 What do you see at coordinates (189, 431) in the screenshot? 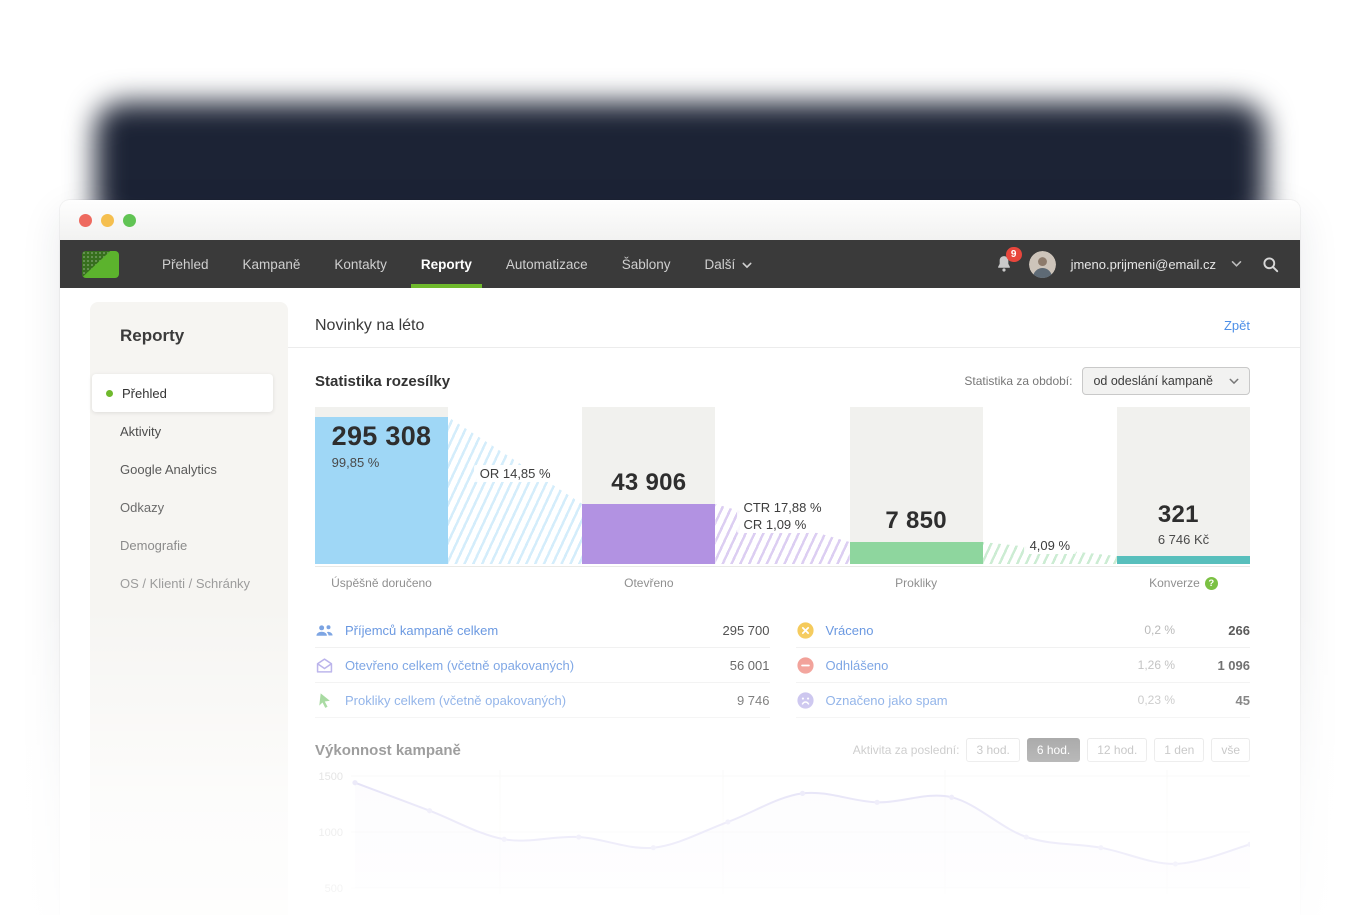
I see `sidebar-item-1: Aktivity` at bounding box center [189, 431].